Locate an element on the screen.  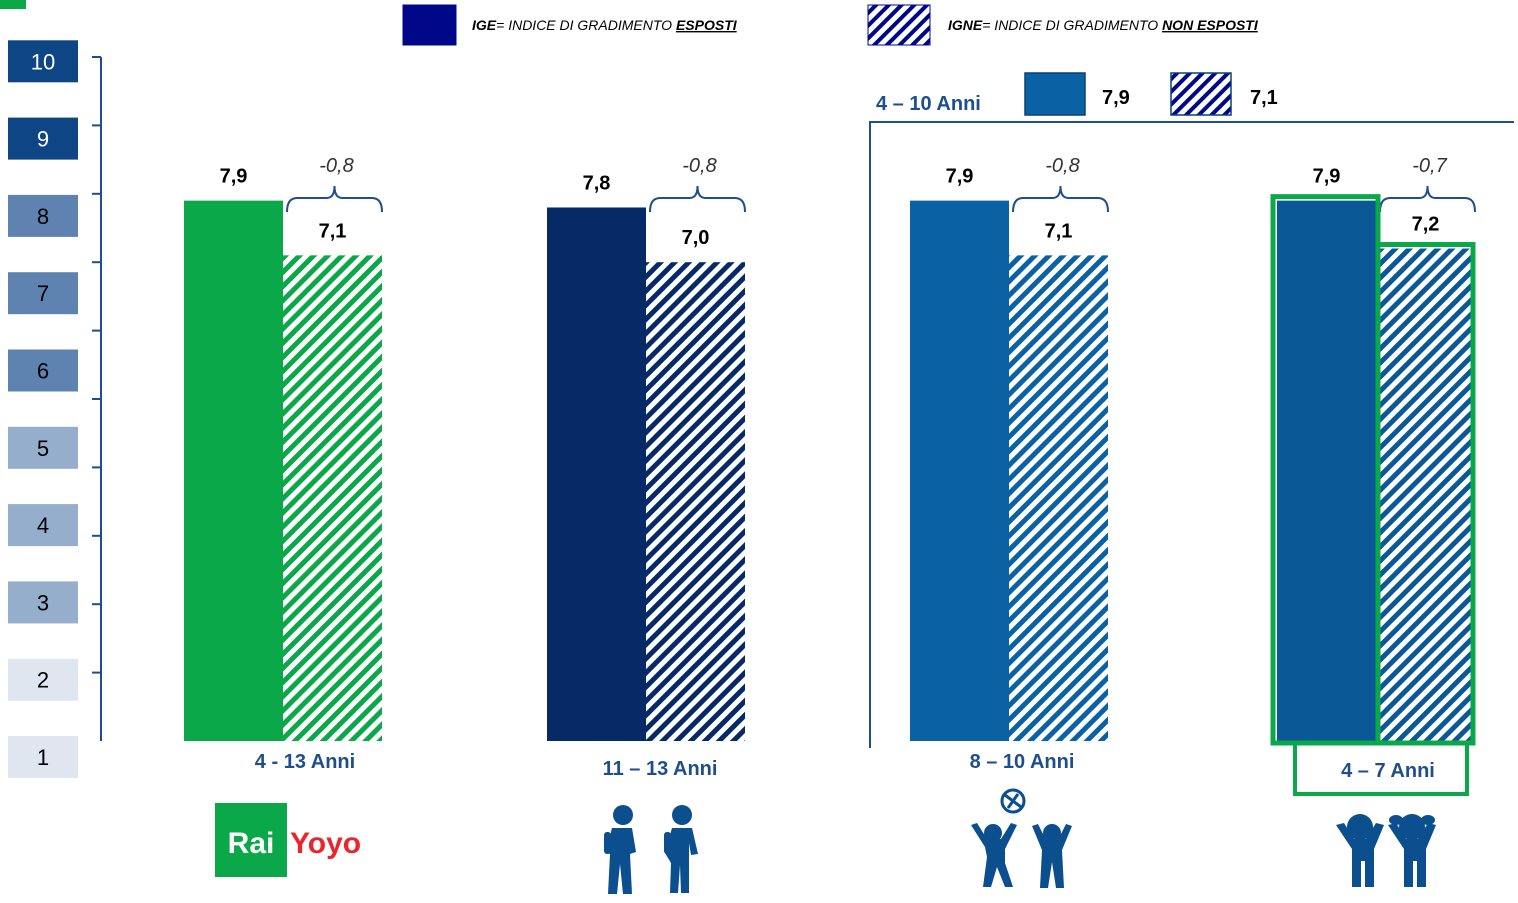
value-label-igne-1: 7,1 is located at coordinates (333, 231).